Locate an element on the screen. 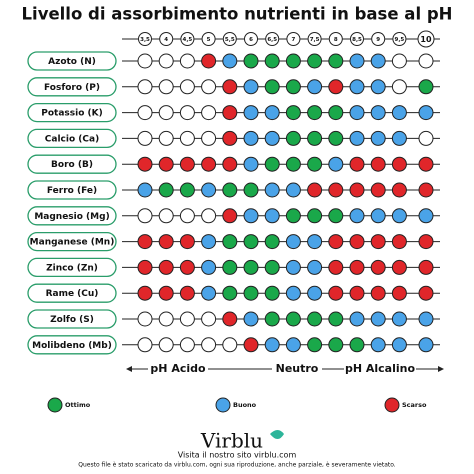 Image resolution: width=474 pixels, height=474 pixels. ph-label: 9 is located at coordinates (378, 40).